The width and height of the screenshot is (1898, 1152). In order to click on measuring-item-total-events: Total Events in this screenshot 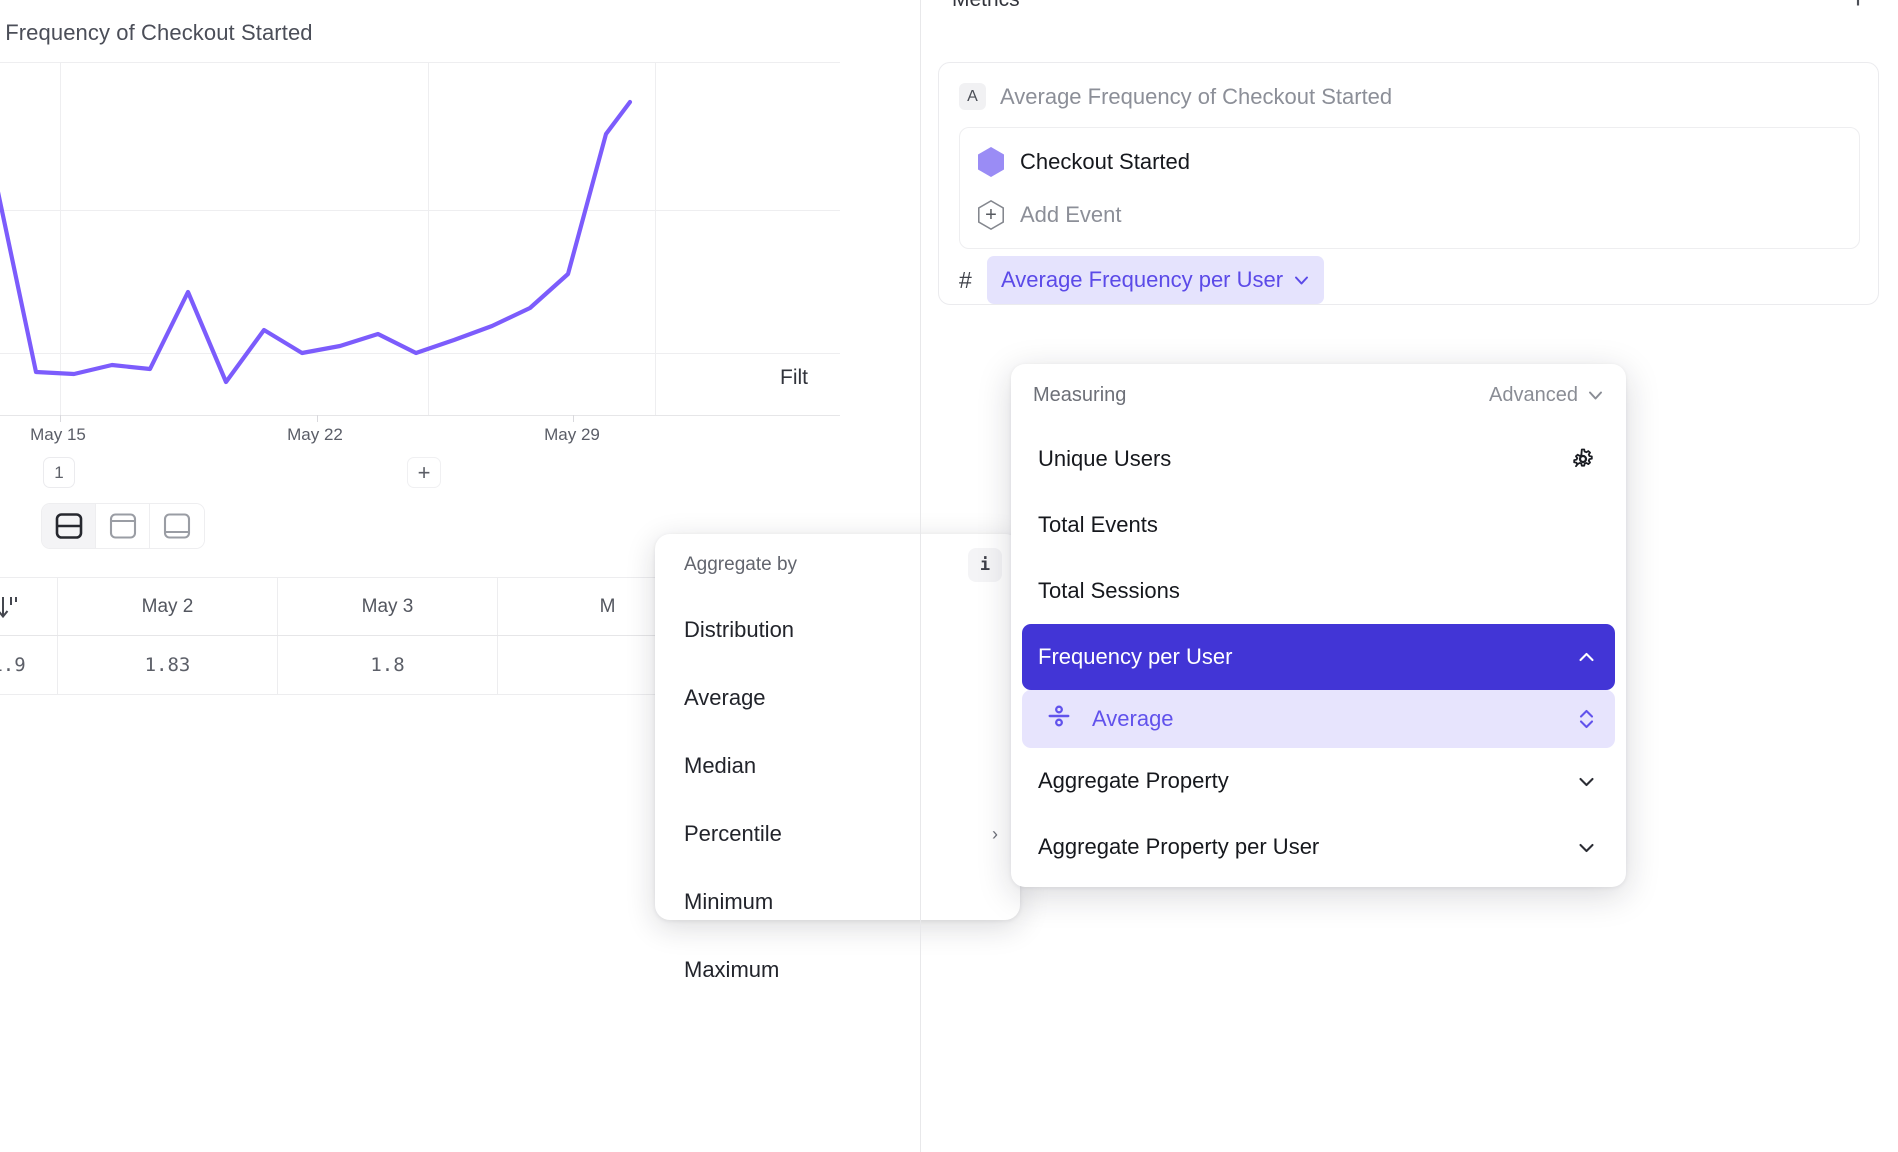, I will do `click(1318, 525)`.